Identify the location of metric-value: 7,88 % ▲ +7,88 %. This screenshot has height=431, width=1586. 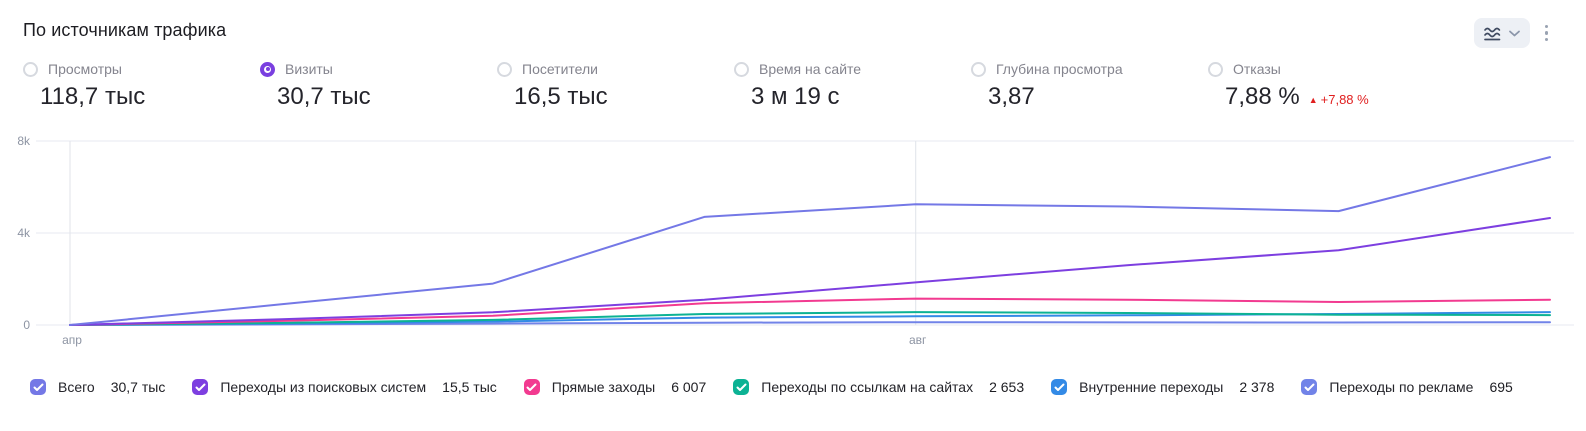
(1335, 97).